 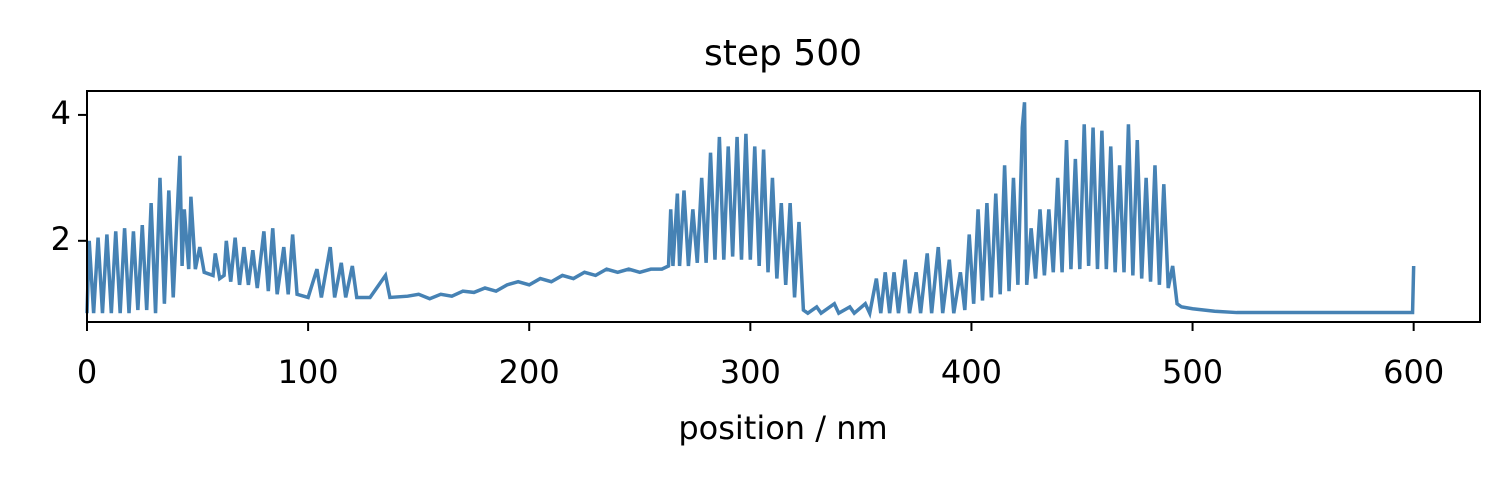 What do you see at coordinates (971, 372) in the screenshot?
I see `x-tick-label: 400` at bounding box center [971, 372].